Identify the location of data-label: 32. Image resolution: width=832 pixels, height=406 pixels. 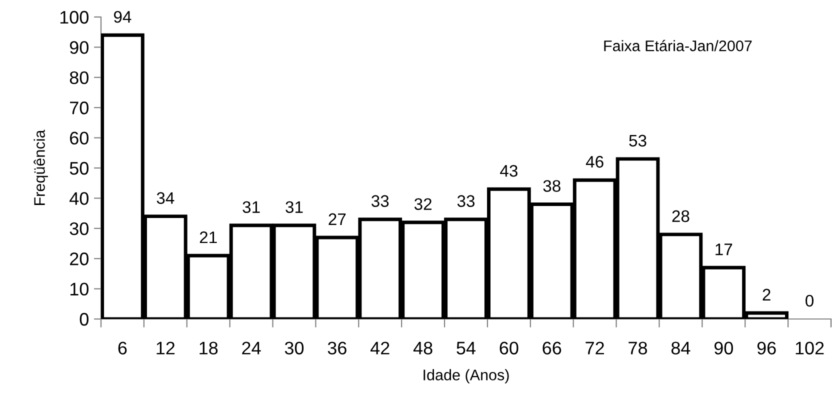
(423, 204).